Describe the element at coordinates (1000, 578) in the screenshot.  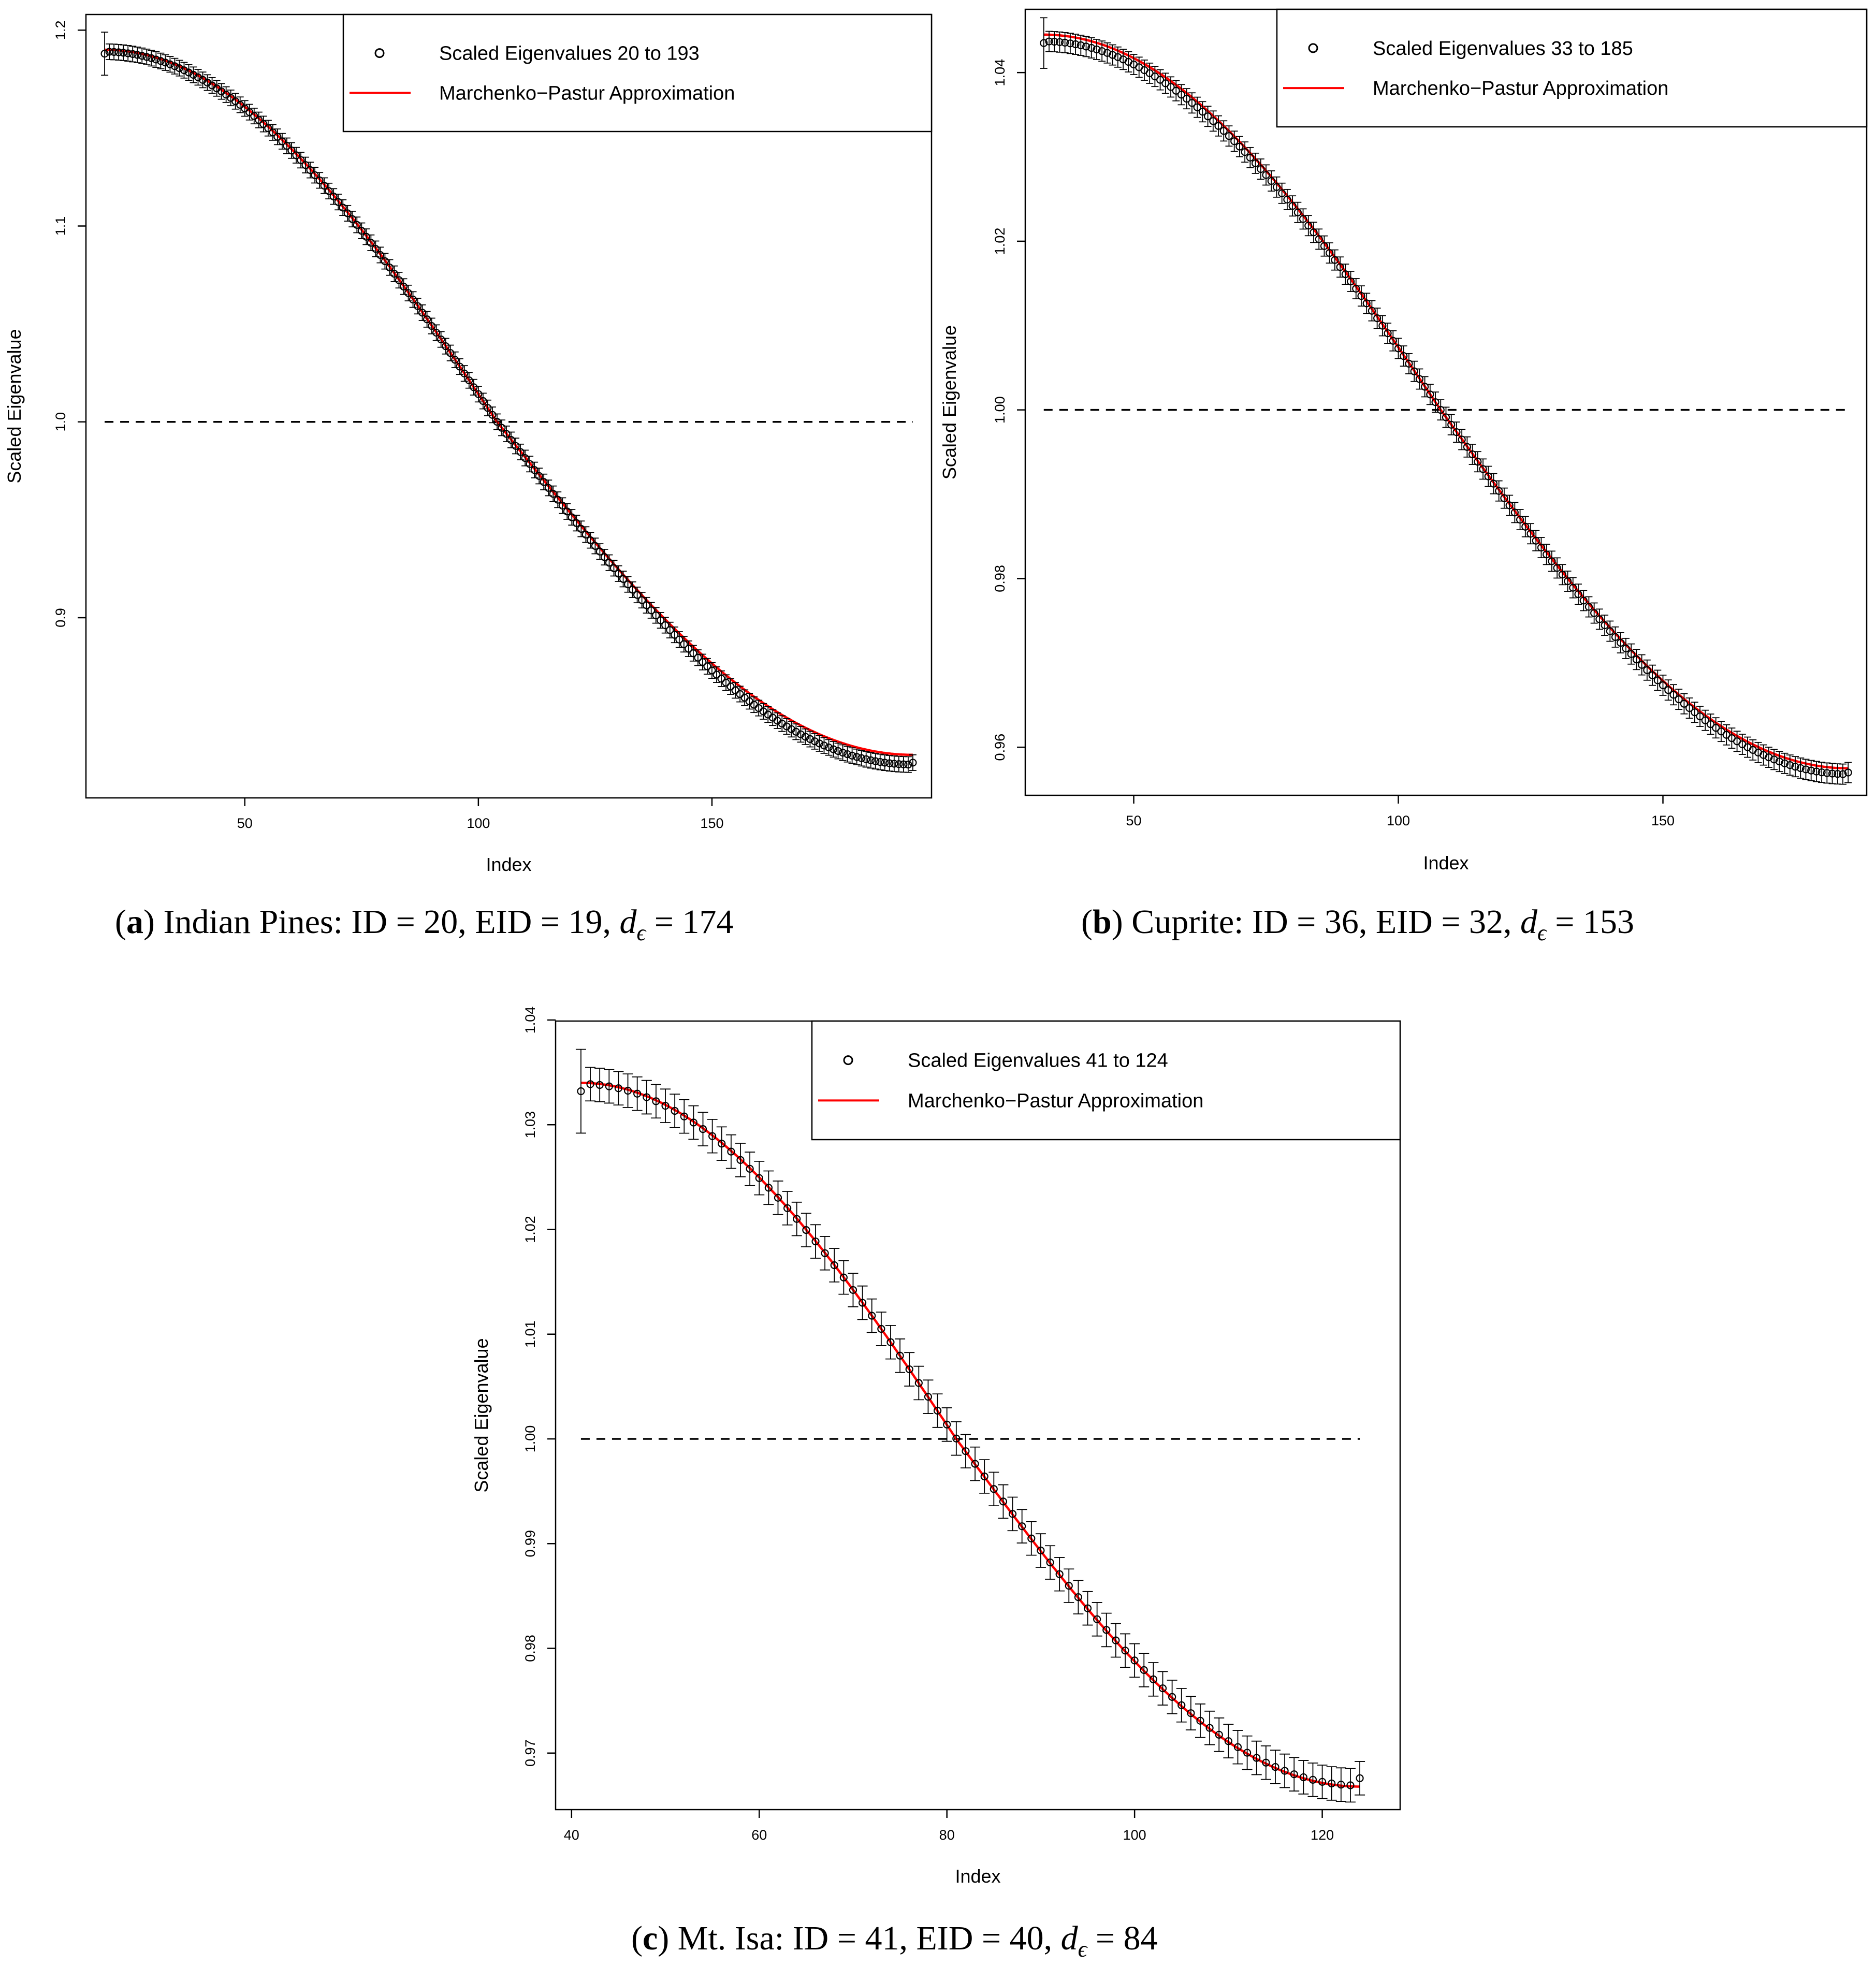
I see `y-tick-label: 0.98` at that location.